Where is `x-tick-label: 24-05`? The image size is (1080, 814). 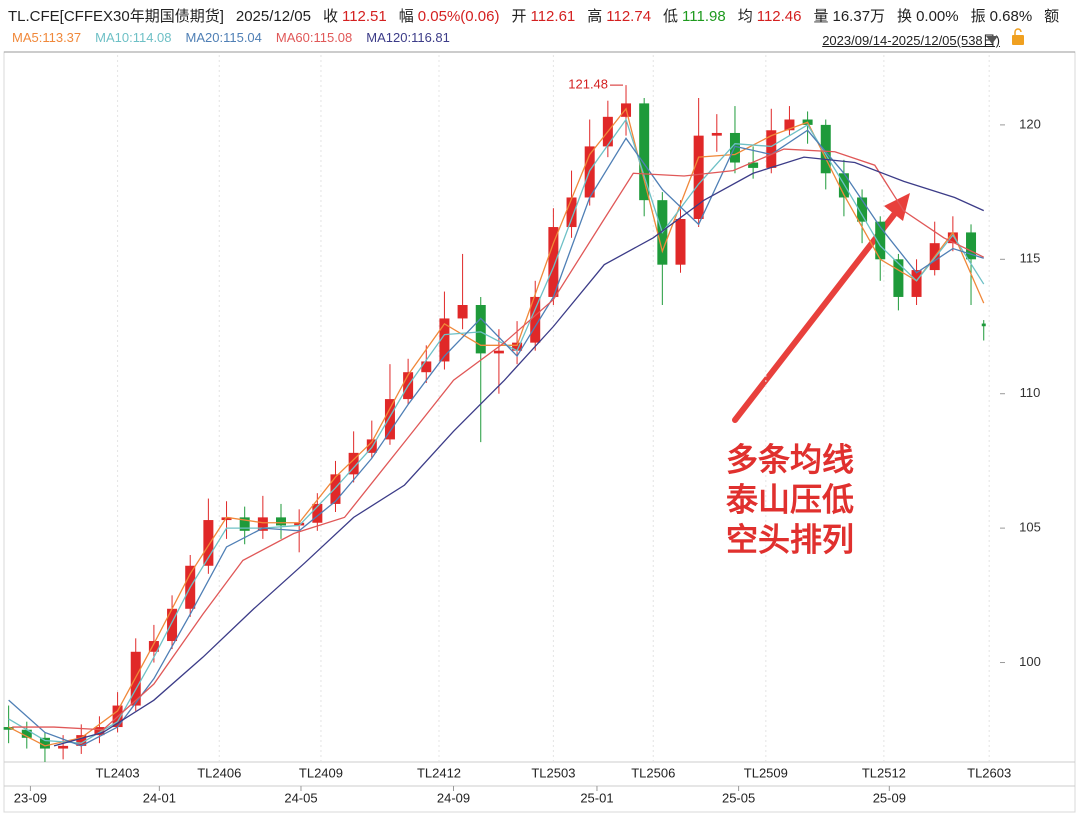 x-tick-label: 24-05 is located at coordinates (300, 797).